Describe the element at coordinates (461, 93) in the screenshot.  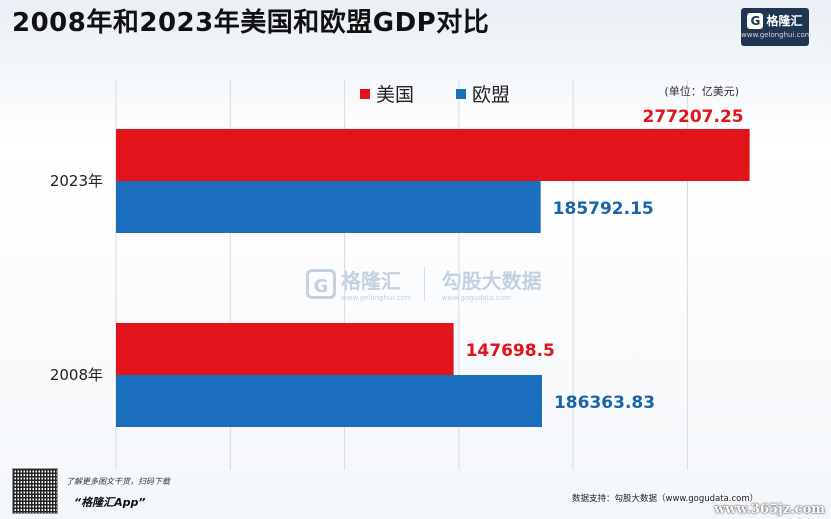
I see `legend-swatch-eu` at that location.